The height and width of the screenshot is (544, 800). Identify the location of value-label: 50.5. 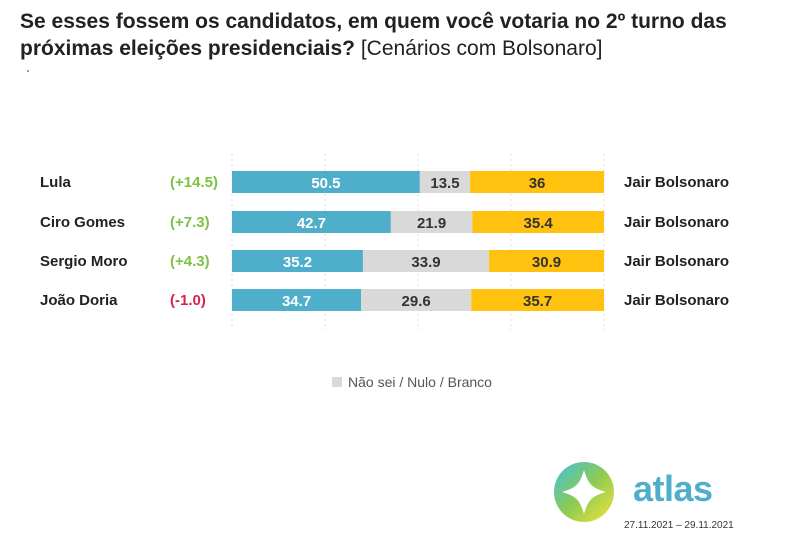
(325, 183).